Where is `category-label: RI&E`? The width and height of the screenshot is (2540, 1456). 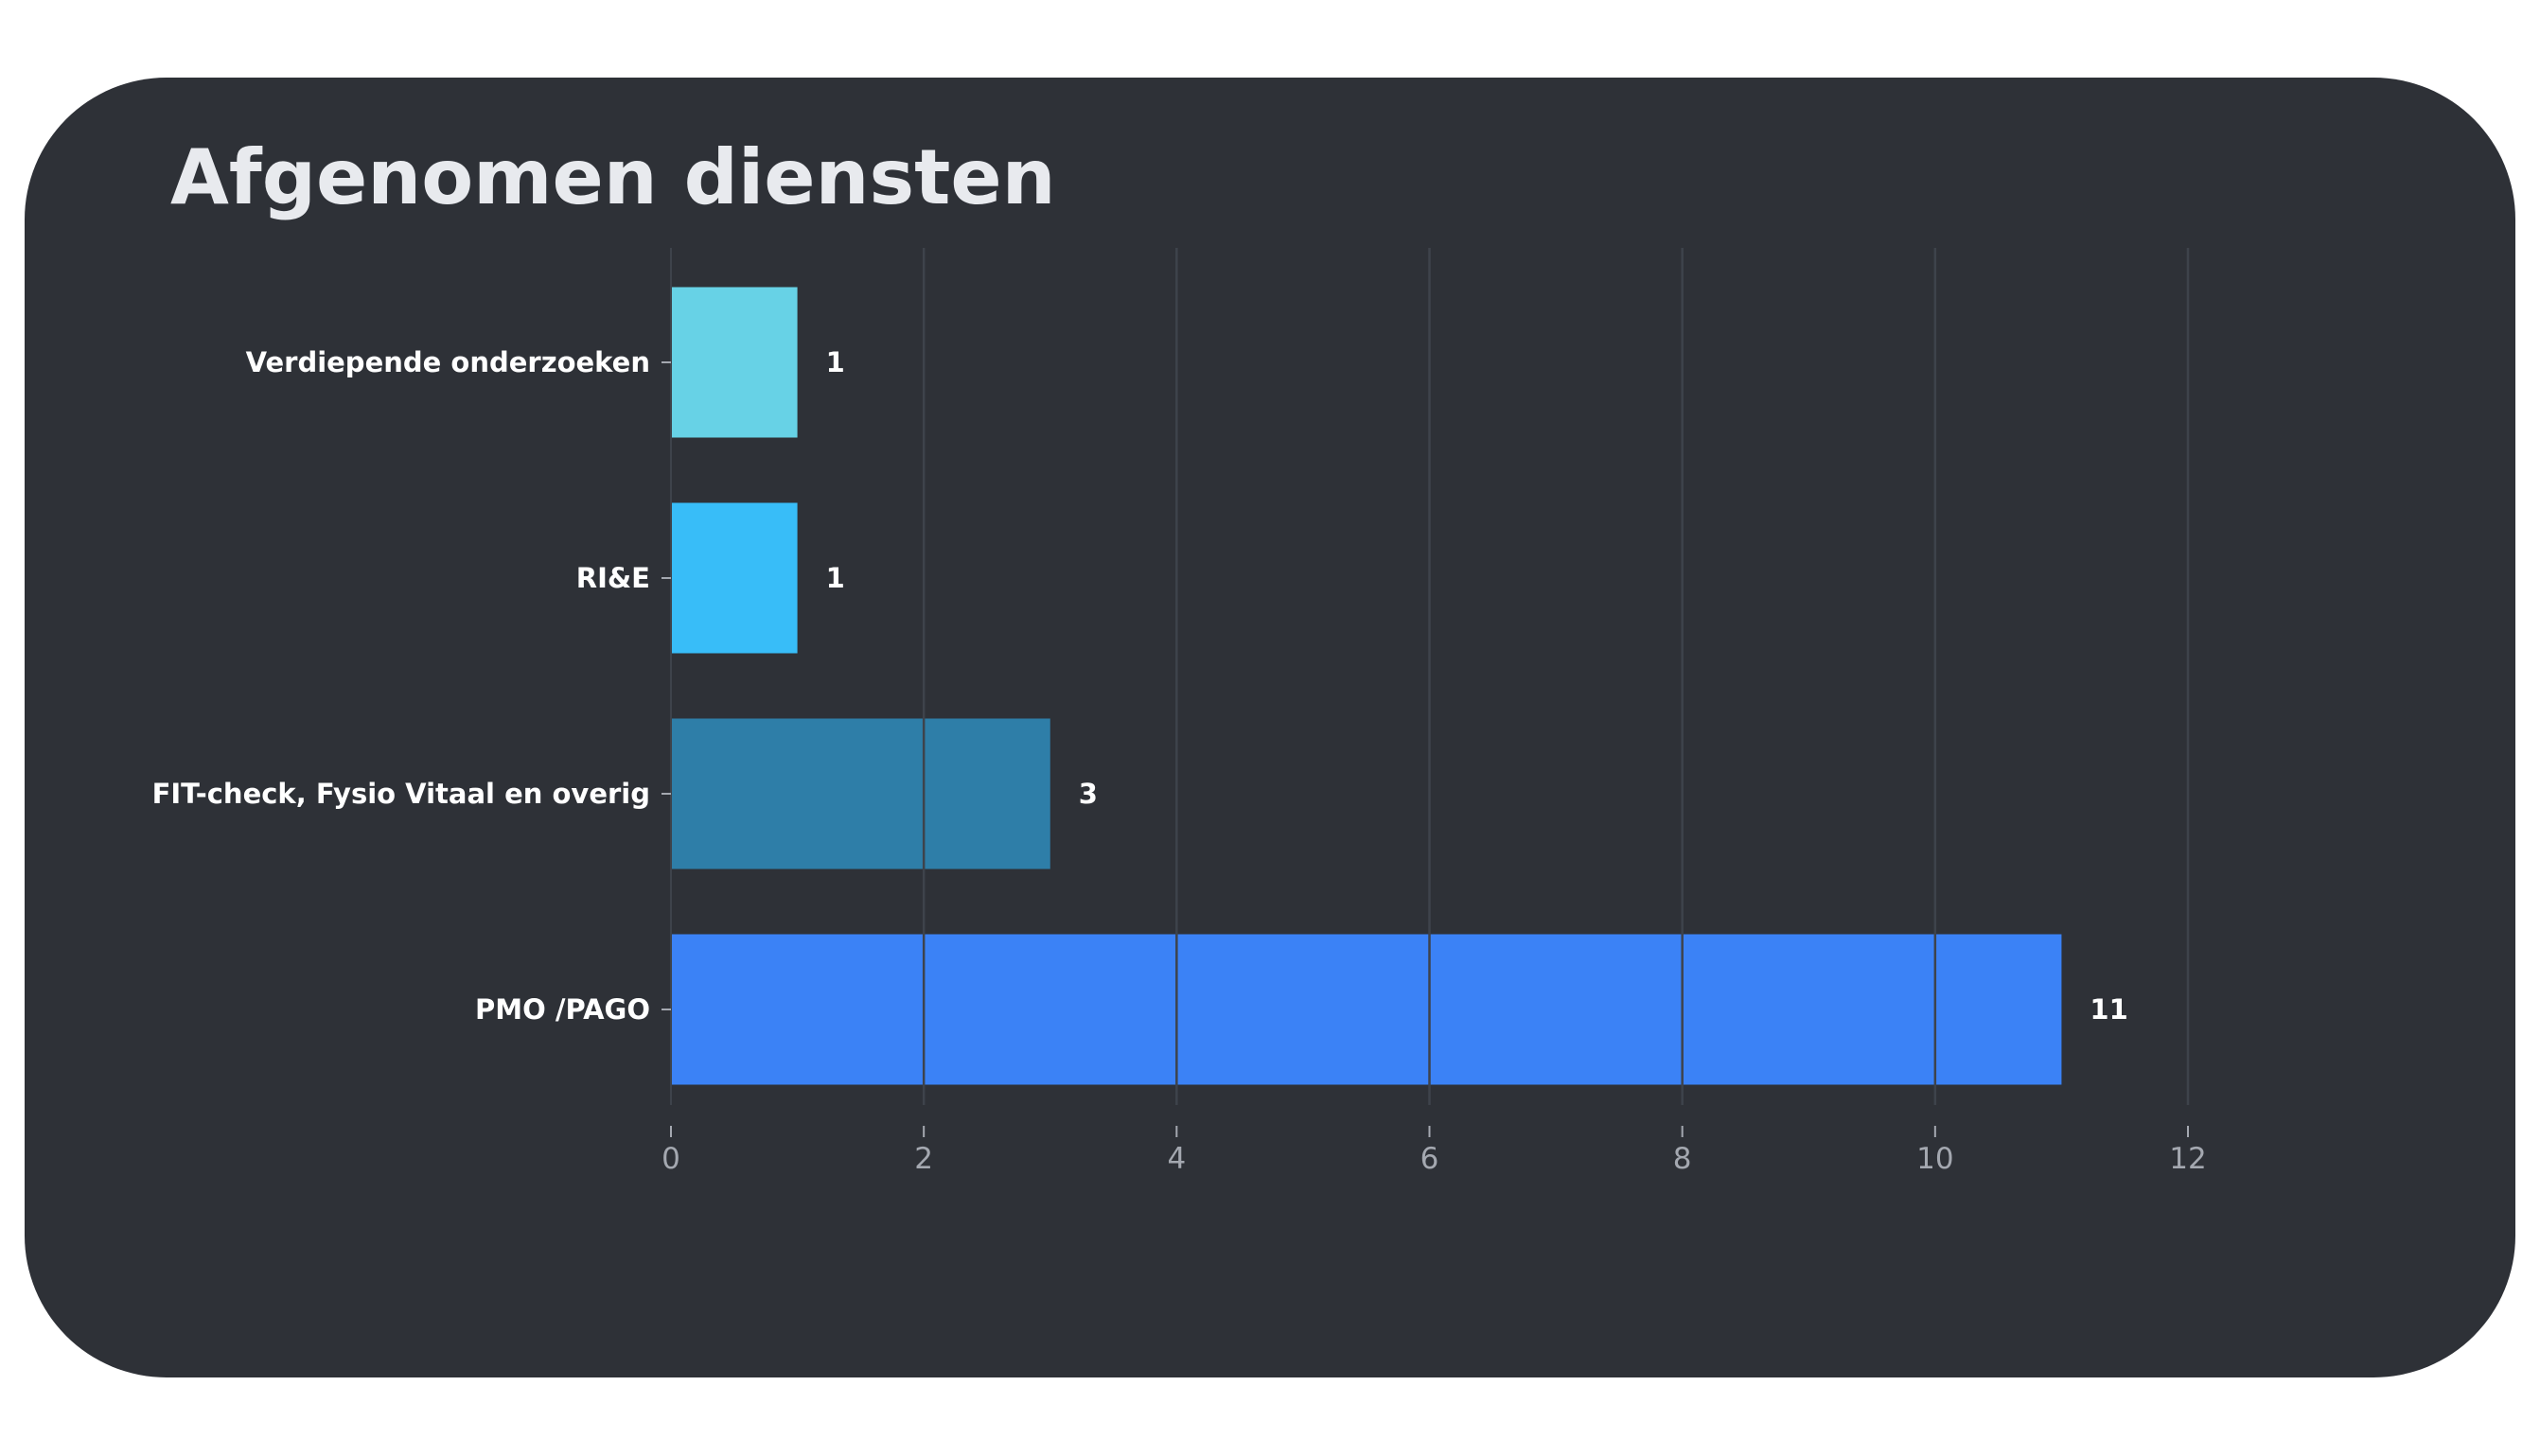 category-label: RI&E is located at coordinates (613, 578).